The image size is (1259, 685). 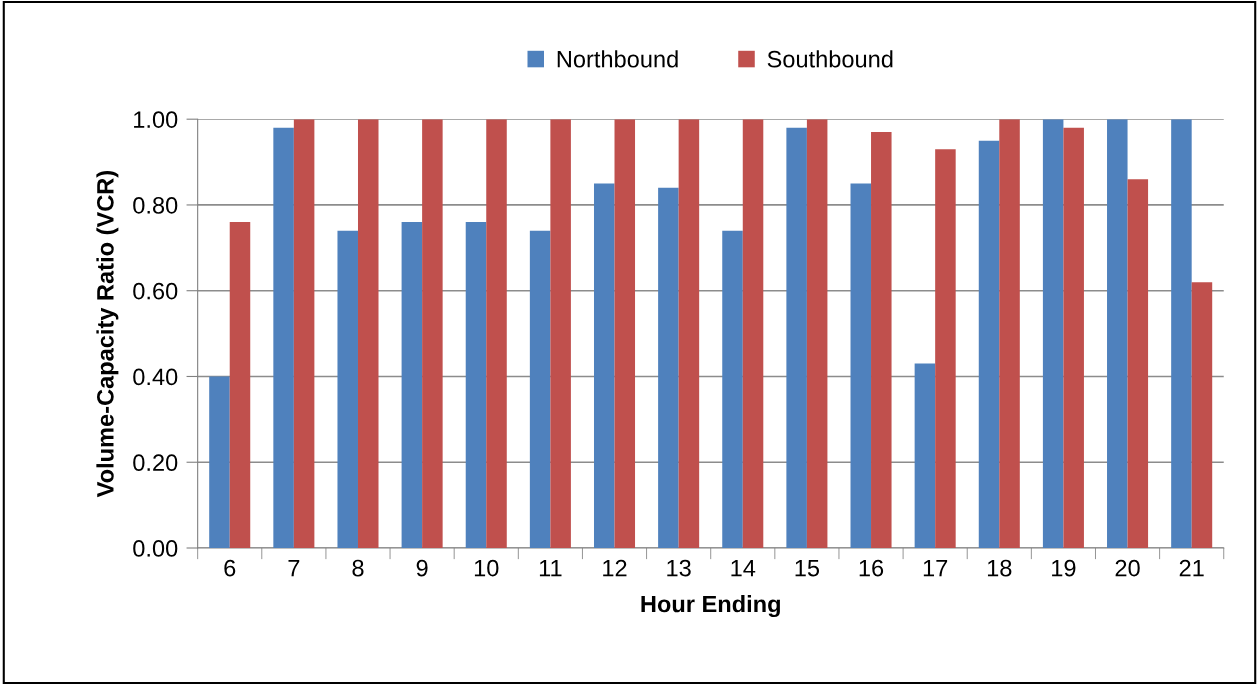 I want to click on y-tick-label: 0.60, so click(x=155, y=291).